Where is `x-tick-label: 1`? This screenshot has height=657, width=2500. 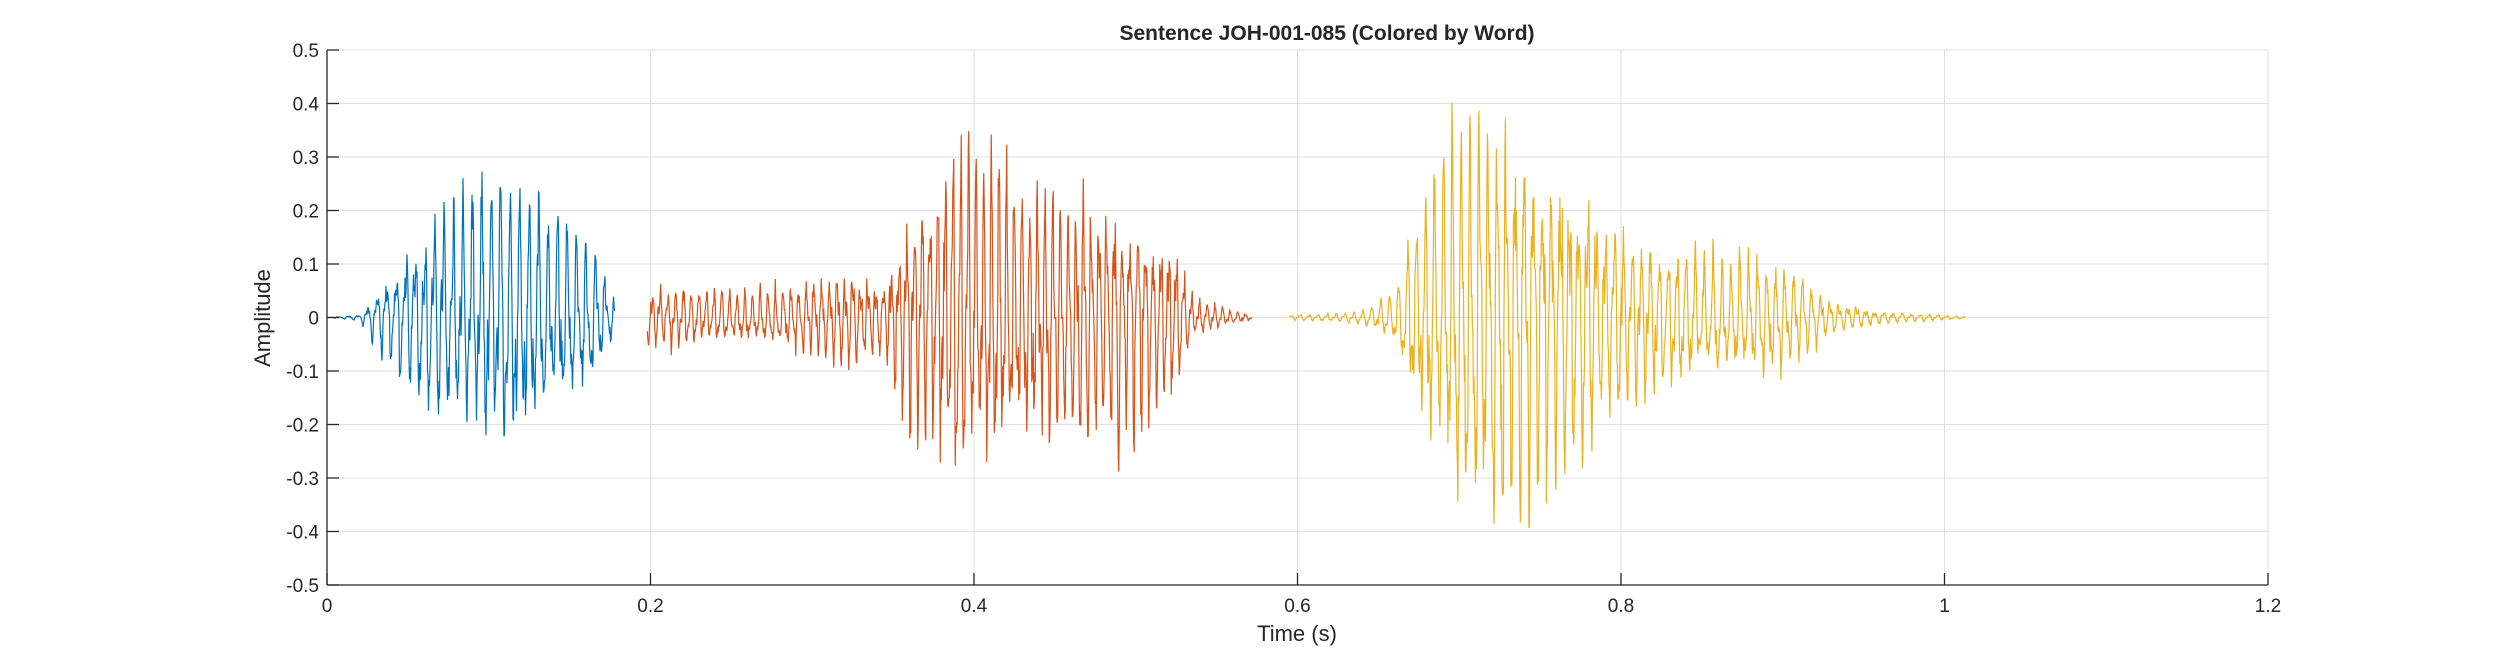
x-tick-label: 1 is located at coordinates (1944, 606).